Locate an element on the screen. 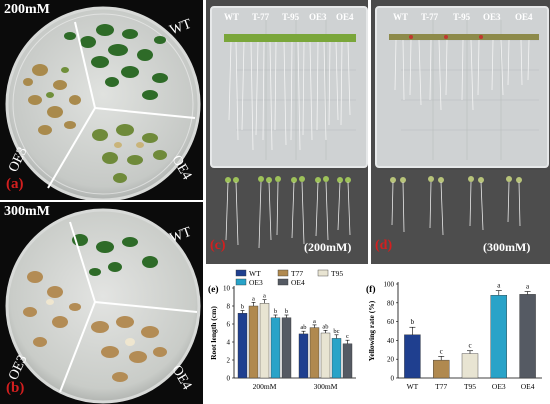 This screenshot has height=404, width=550. legend-swatch-t95 is located at coordinates (323, 273).